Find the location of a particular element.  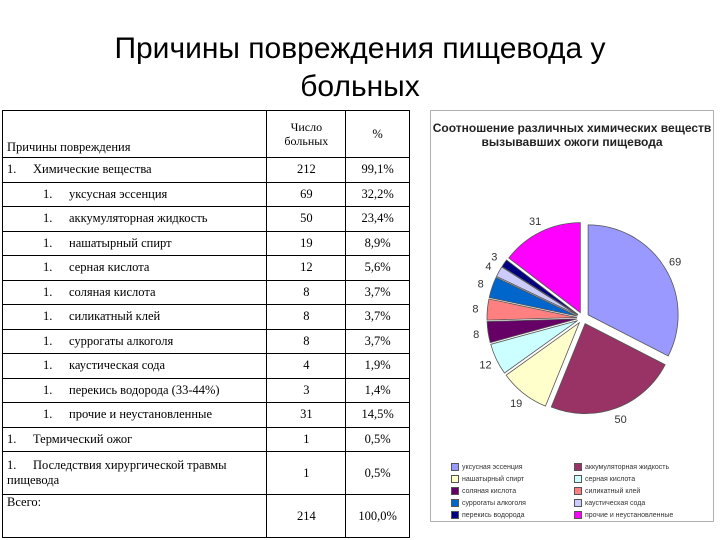

cause-cell: 1. аккумуляторная жидкость is located at coordinates (134, 219).